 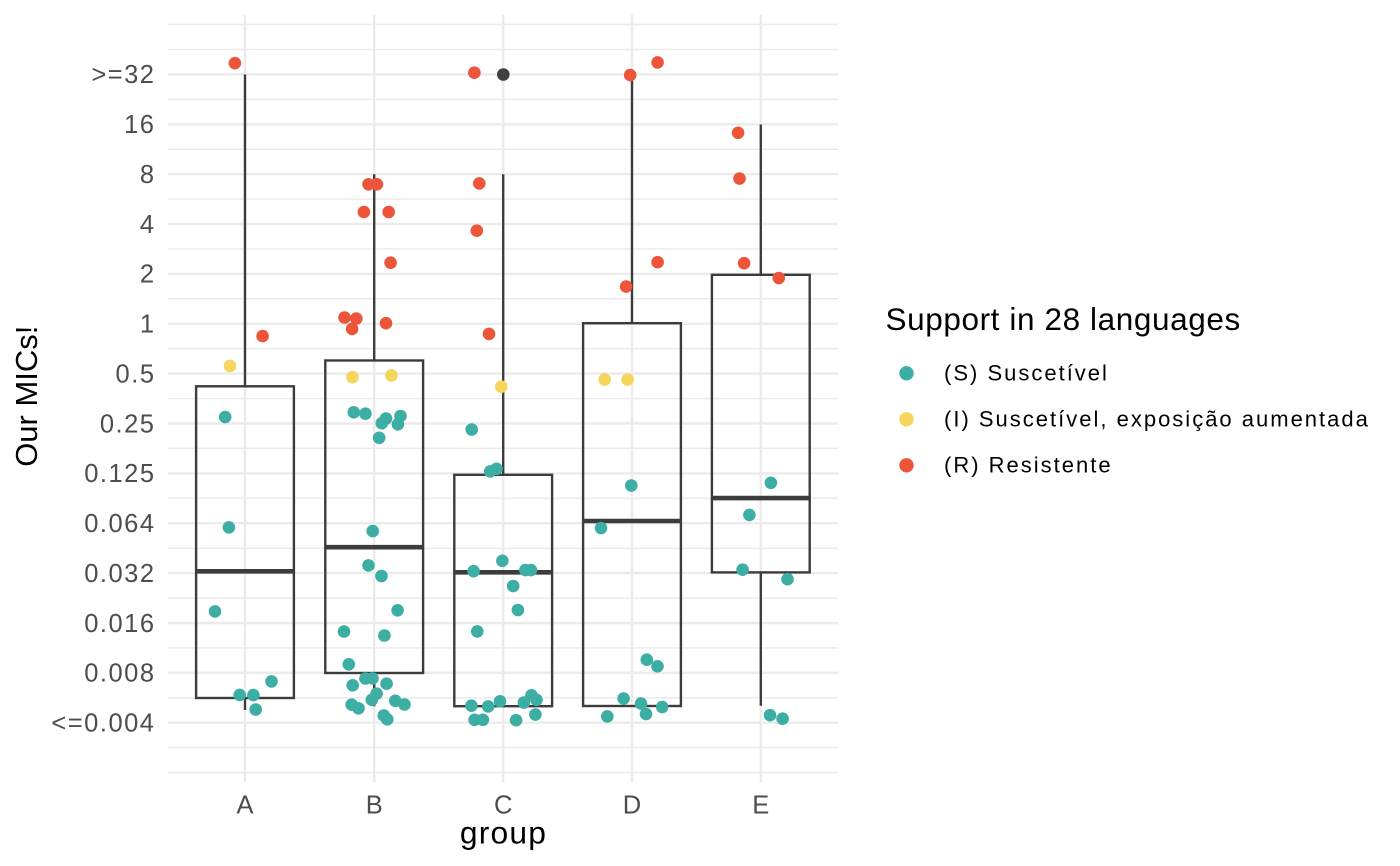 I want to click on svg-text: 1, so click(x=148, y=325).